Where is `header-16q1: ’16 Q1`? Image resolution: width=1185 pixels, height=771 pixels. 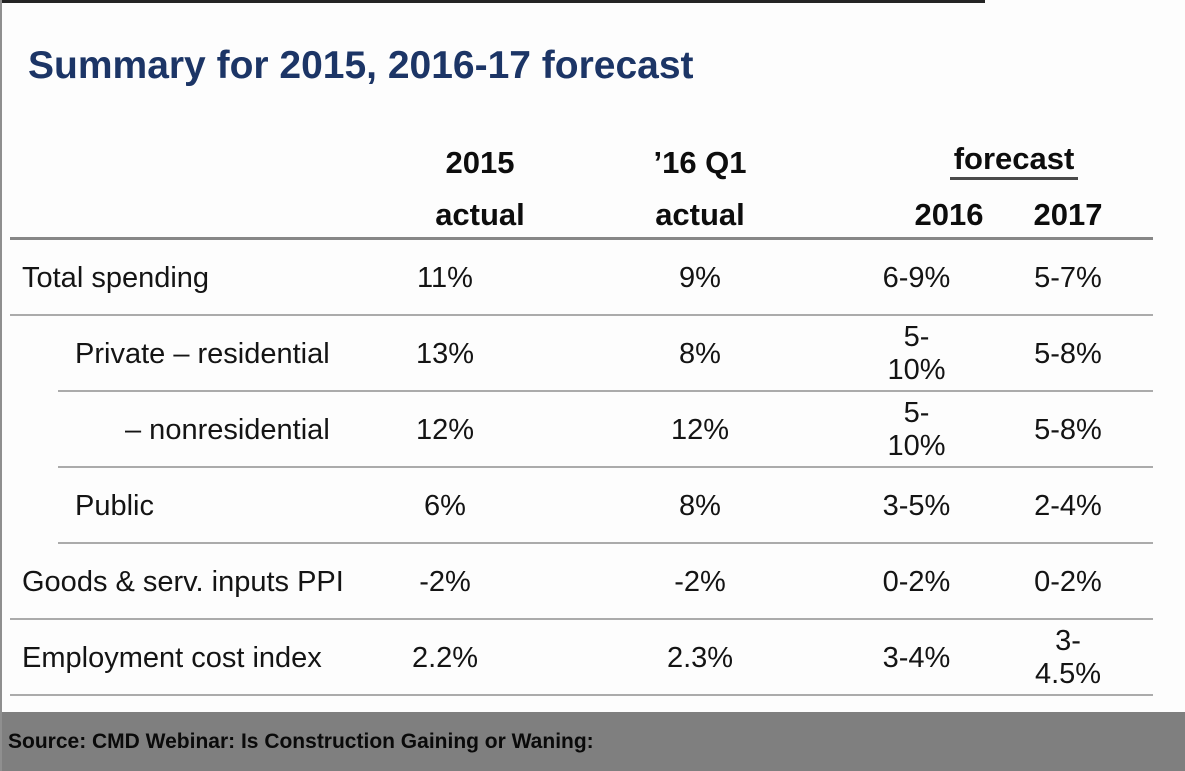 header-16q1: ’16 Q1 is located at coordinates (700, 162).